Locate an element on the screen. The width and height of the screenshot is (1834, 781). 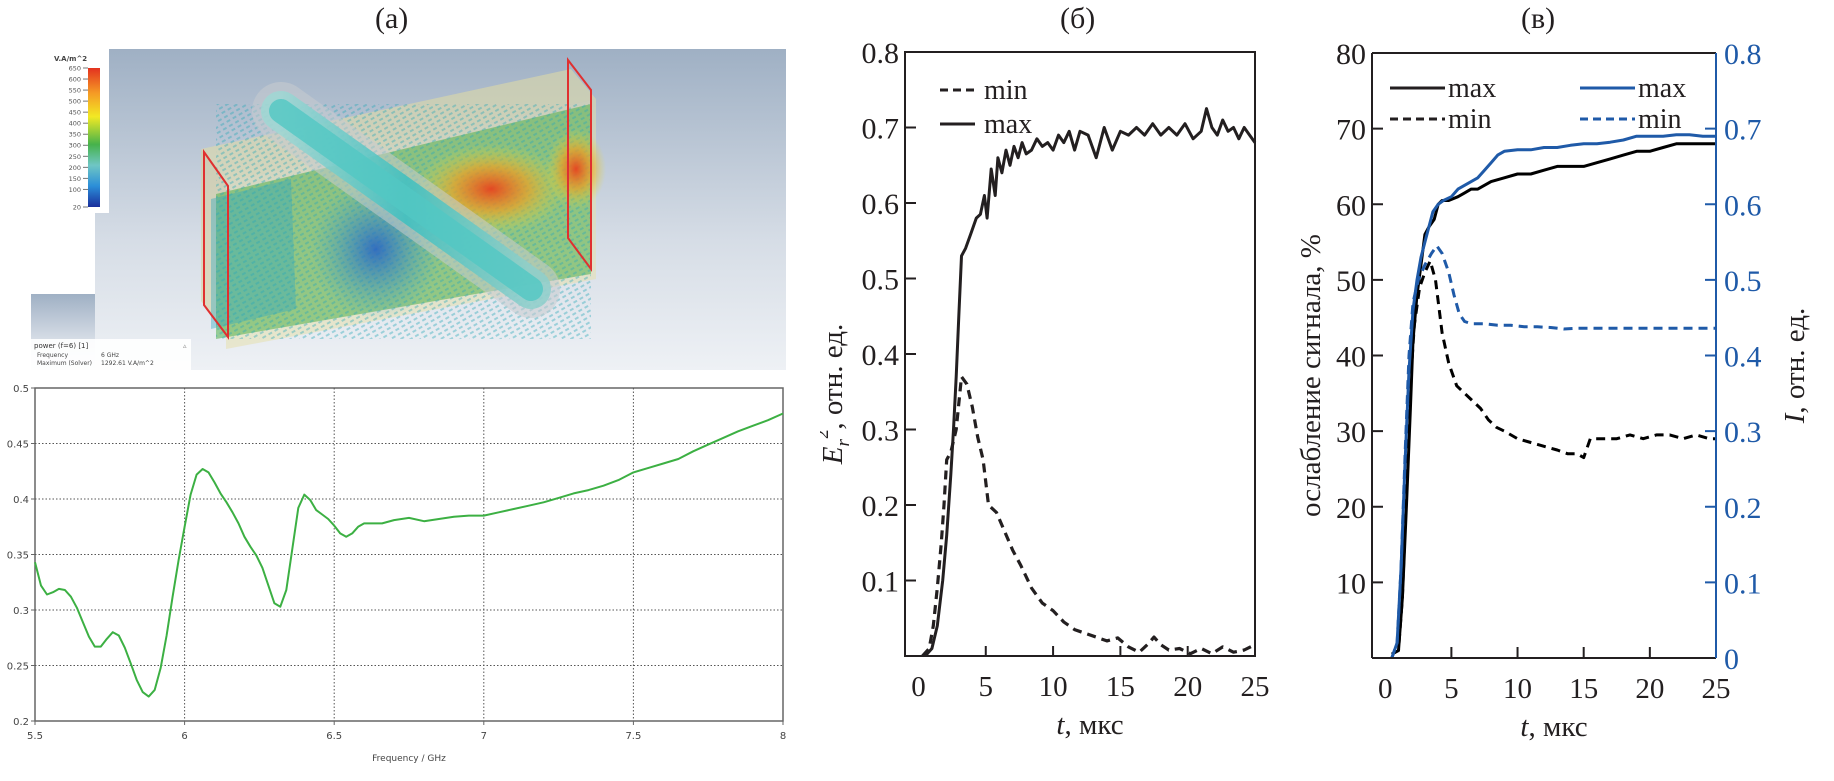
panel-label-c: (в) is located at coordinates (1538, 18).